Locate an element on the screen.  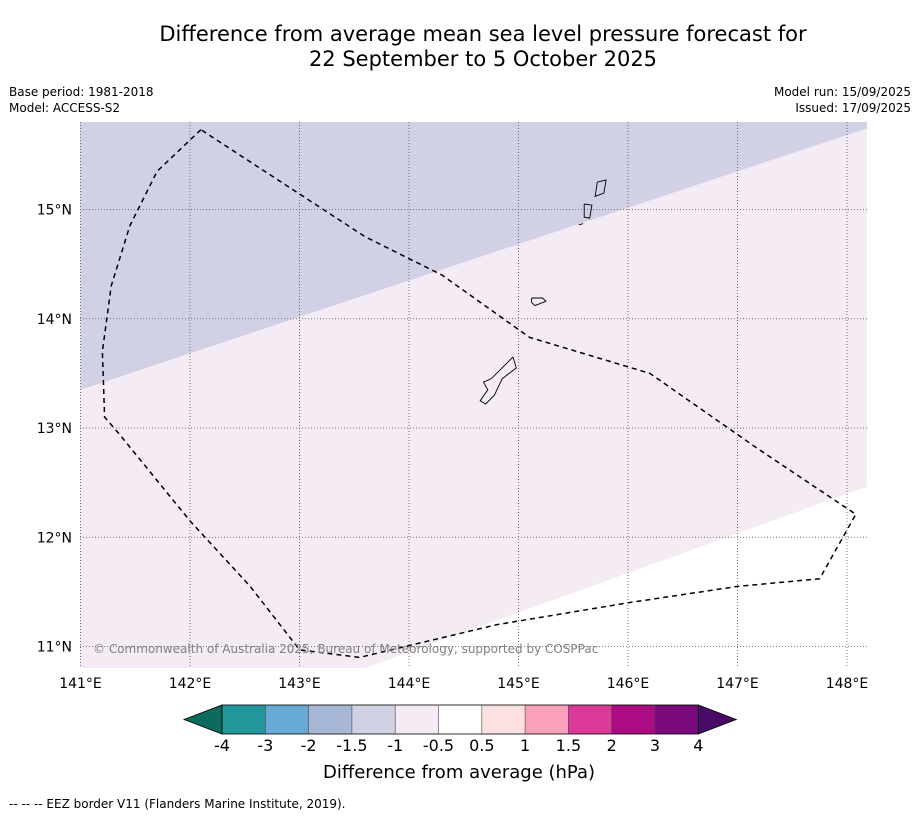
base-period-text: Base period: 1981-2018 is located at coordinates (81, 92).